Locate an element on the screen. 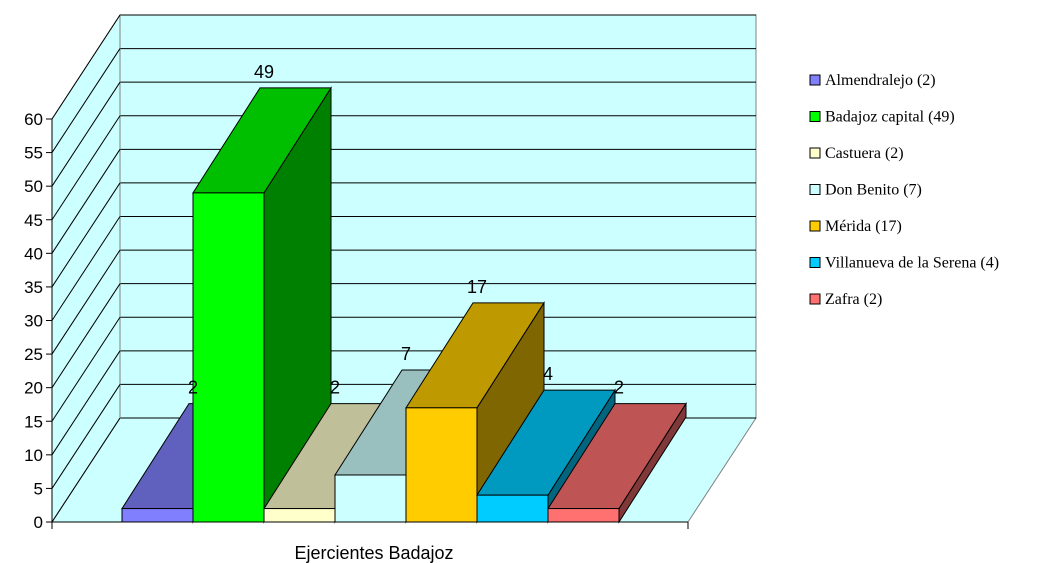 This screenshot has width=1064, height=563. legend-item: Castuera (2) is located at coordinates (856, 153).